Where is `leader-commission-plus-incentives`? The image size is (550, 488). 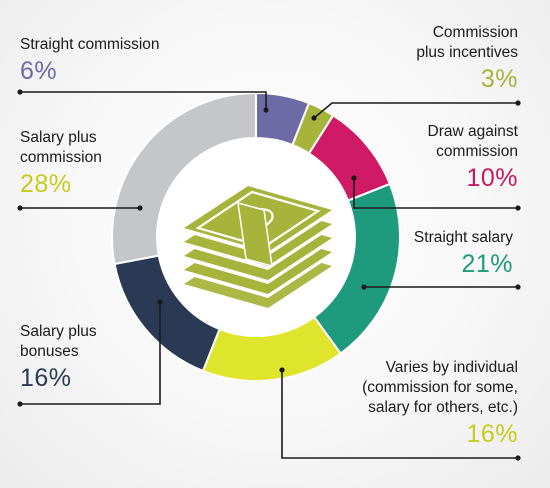
leader-commission-plus-incentives is located at coordinates (415, 110).